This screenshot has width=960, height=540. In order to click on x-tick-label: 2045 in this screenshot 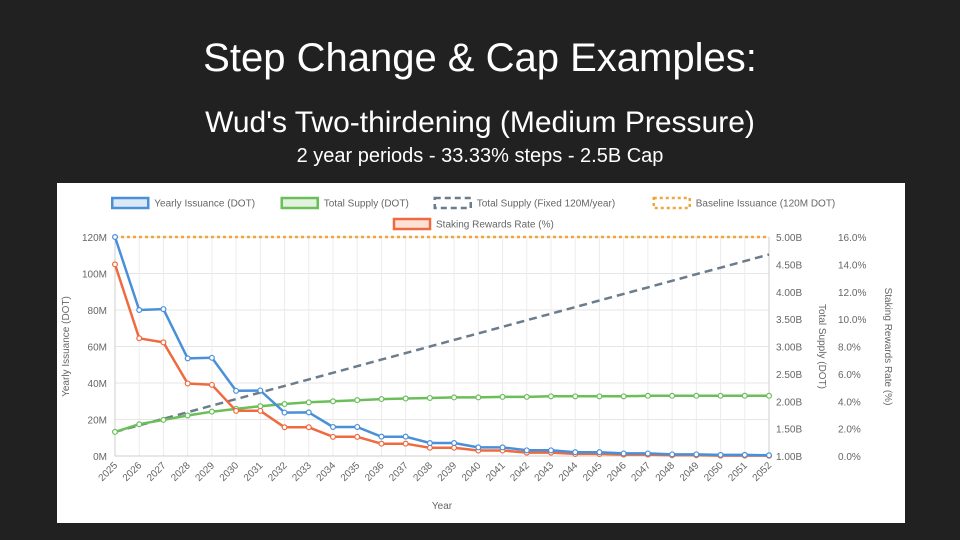, I will do `click(593, 472)`.